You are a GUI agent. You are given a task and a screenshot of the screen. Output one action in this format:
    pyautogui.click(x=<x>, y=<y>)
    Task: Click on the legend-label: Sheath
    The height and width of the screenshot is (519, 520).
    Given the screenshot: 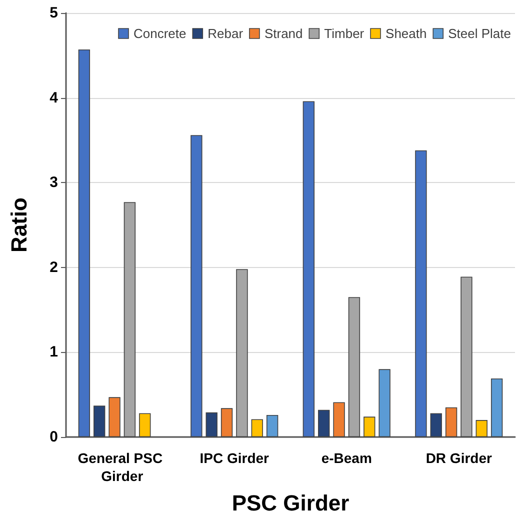 What is the action you would take?
    pyautogui.click(x=406, y=33)
    